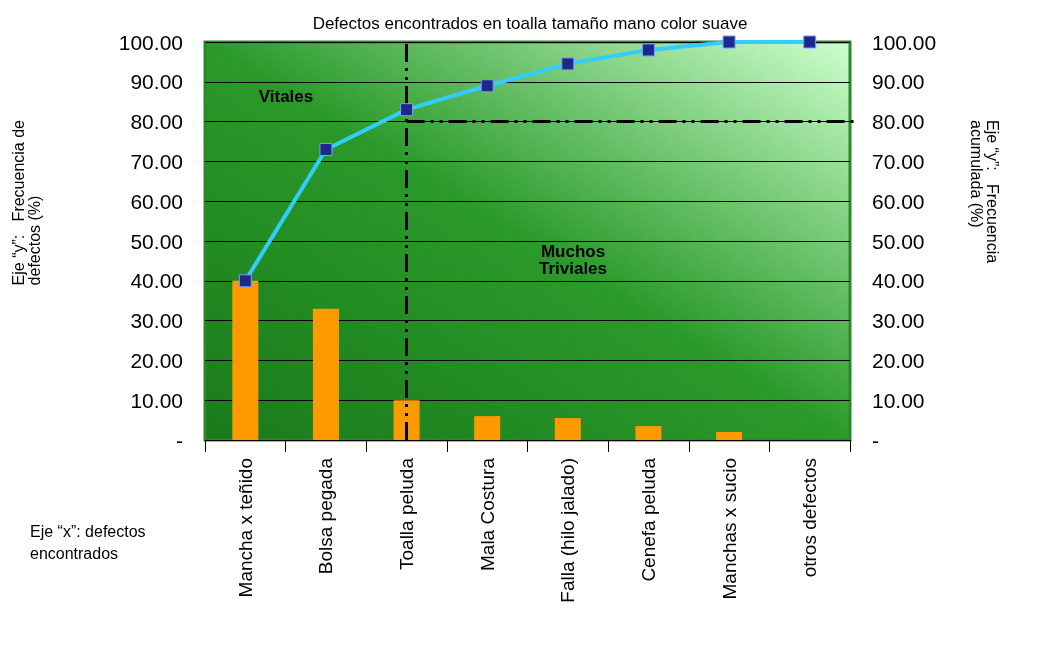  Describe the element at coordinates (156, 321) in the screenshot. I see `y-tick-label: 30.00` at that location.